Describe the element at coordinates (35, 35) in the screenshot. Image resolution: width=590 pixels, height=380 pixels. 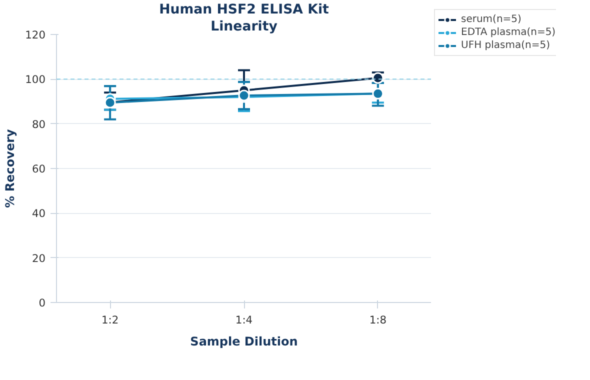
I see `y-tick-label: 120` at that location.